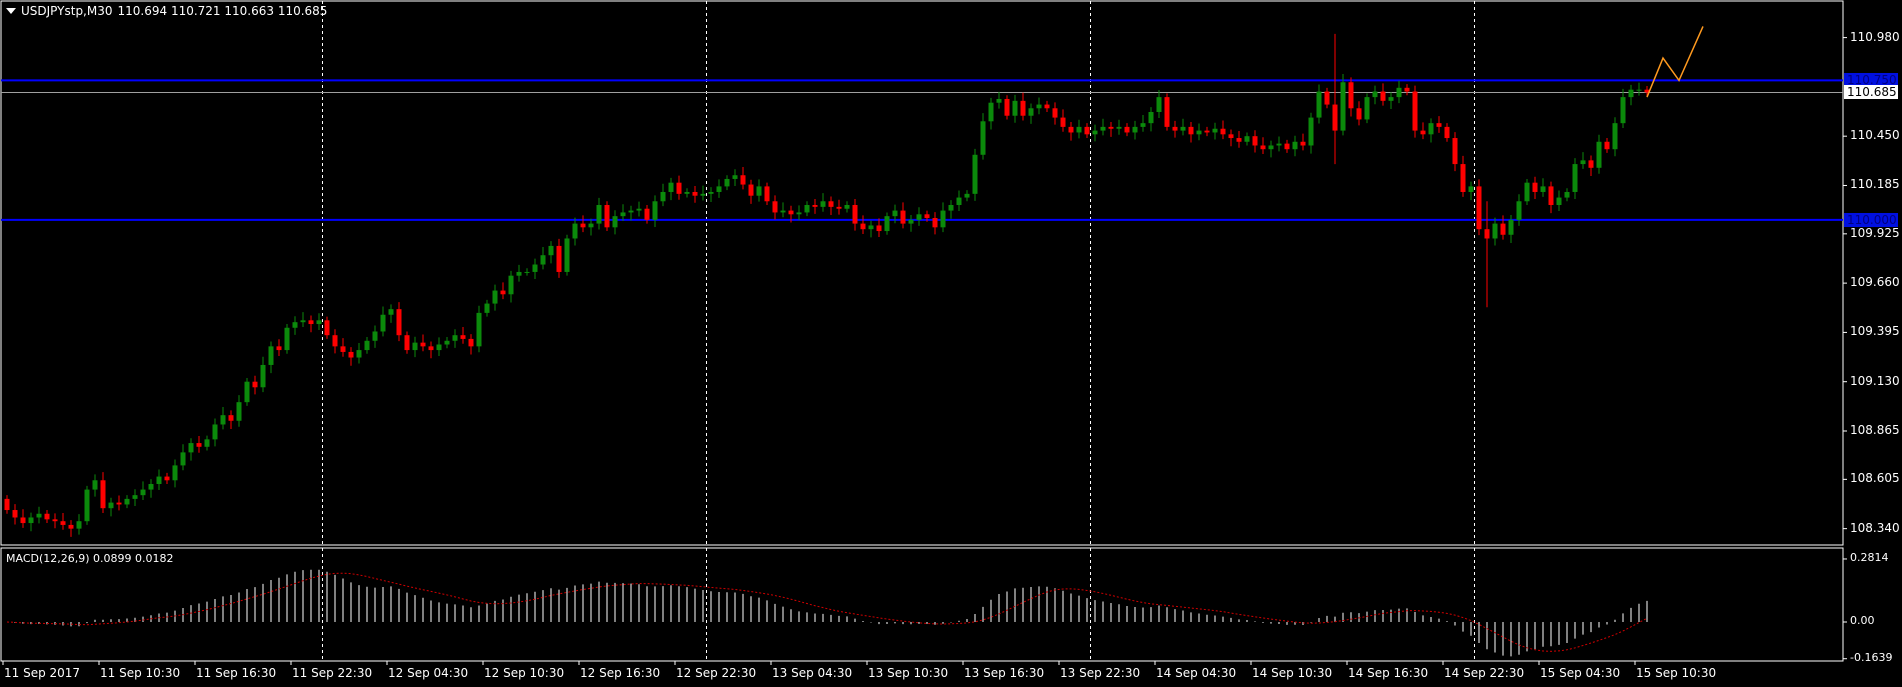 The width and height of the screenshot is (1902, 687). Describe the element at coordinates (1196, 673) in the screenshot. I see `time-axis-label: 14 Sep 04:30` at that location.